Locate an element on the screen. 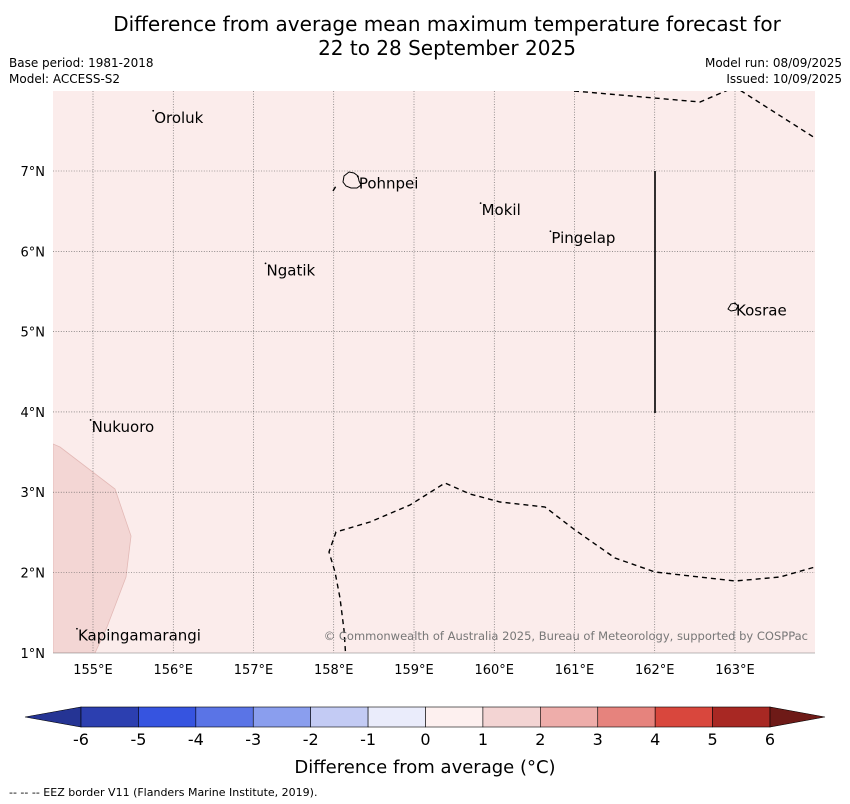  place-label: Pohnpei is located at coordinates (389, 184).